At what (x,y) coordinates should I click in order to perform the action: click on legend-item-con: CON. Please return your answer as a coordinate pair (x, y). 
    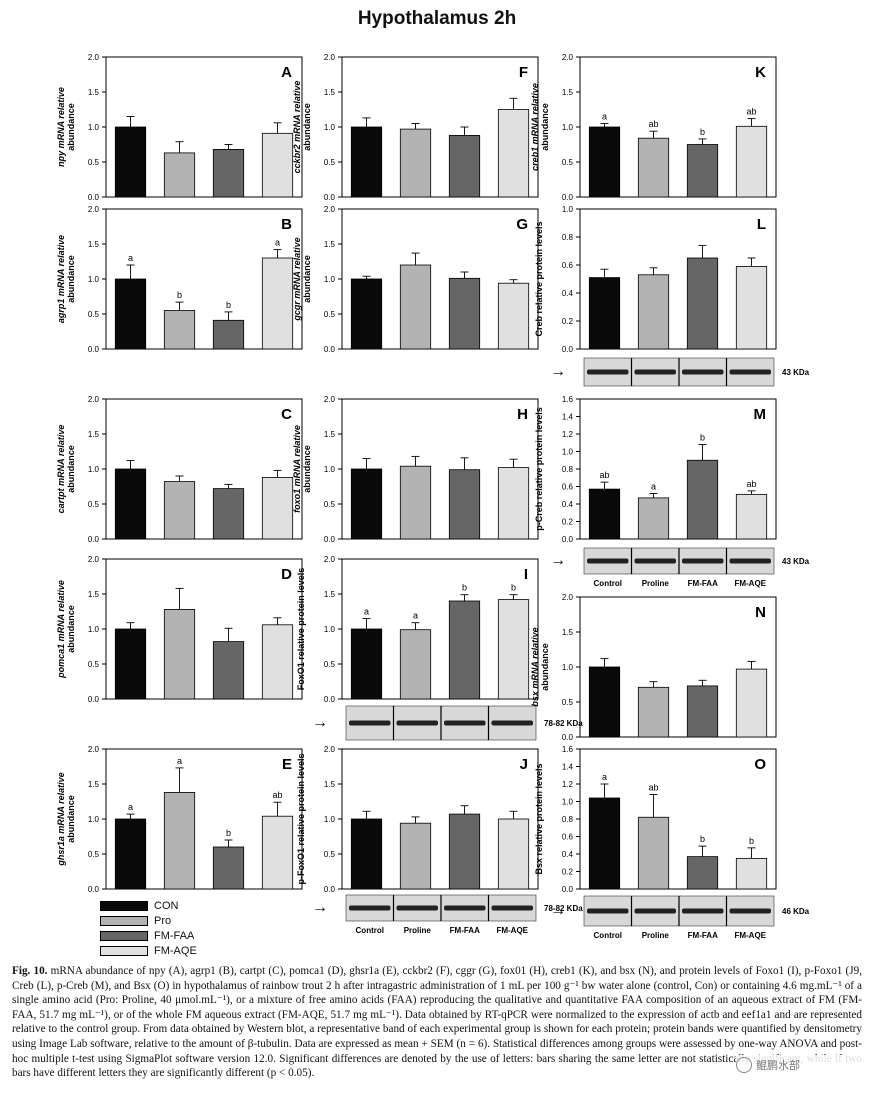
    Looking at the image, I should click on (148, 905).